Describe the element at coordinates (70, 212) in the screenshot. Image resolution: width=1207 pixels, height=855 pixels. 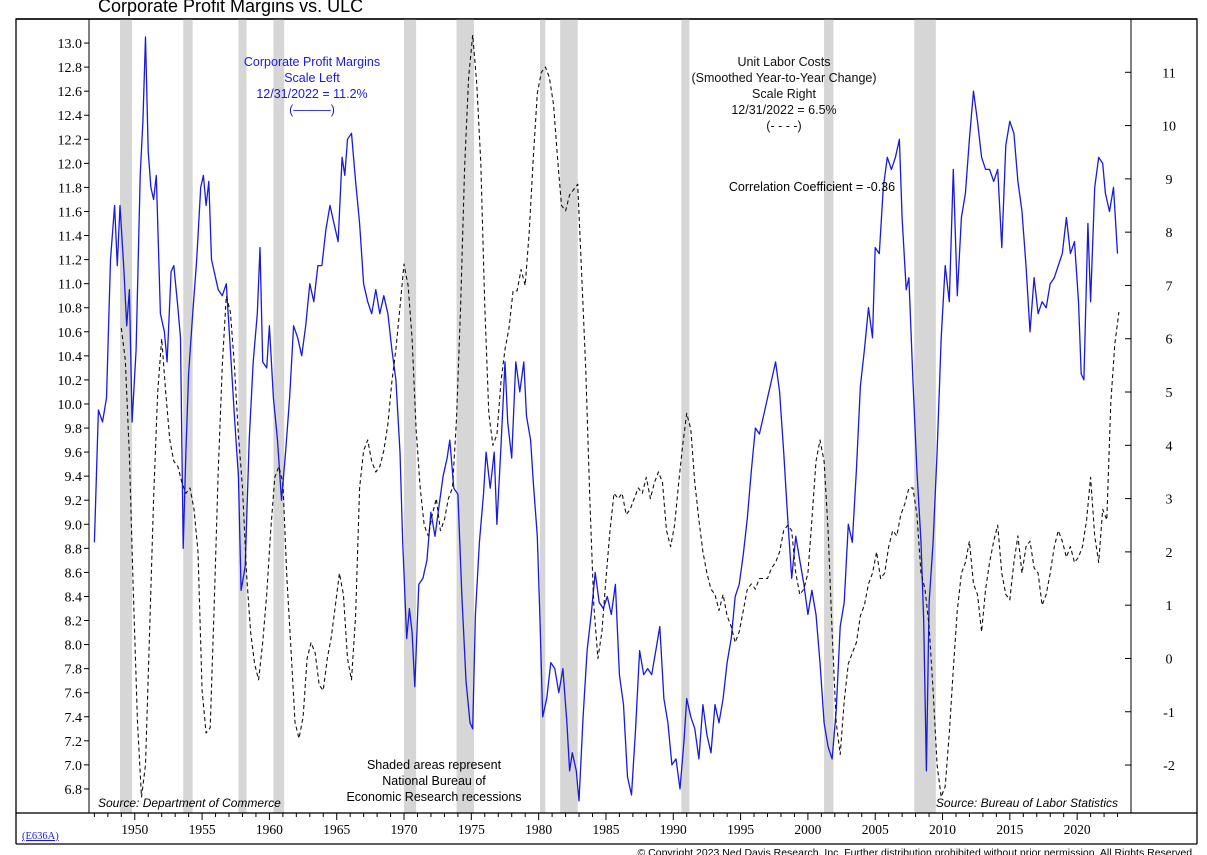
I see `left-tick-label: 11.6` at that location.